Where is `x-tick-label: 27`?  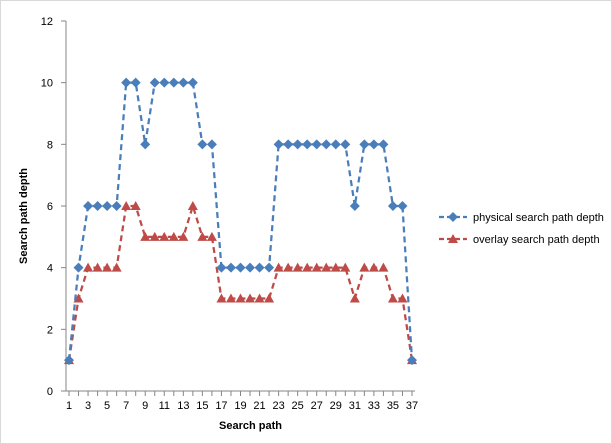
x-tick-label: 27 is located at coordinates (317, 406).